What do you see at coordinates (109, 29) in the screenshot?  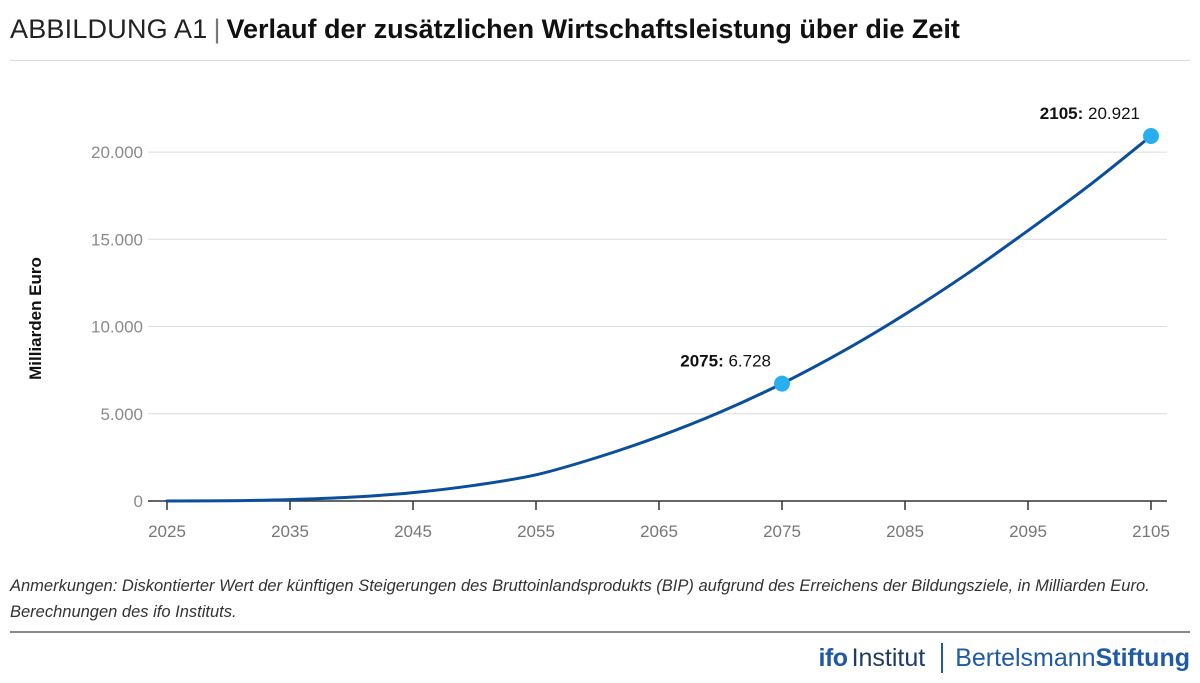 I see `figure-number: ABBILDUNG A1` at bounding box center [109, 29].